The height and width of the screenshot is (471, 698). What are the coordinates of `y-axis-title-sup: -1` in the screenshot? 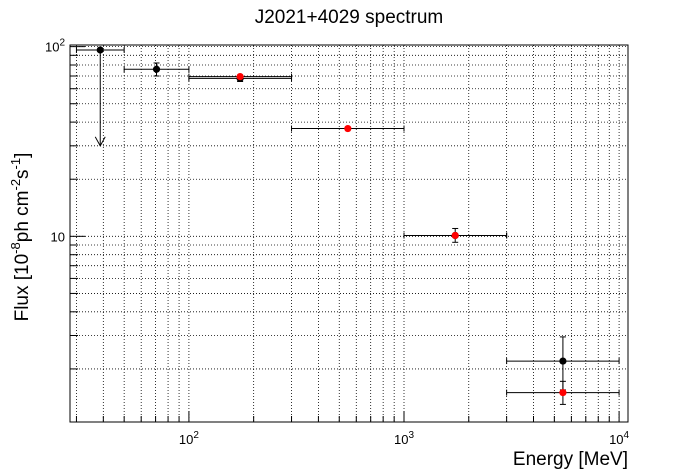 It's located at (15, 164).